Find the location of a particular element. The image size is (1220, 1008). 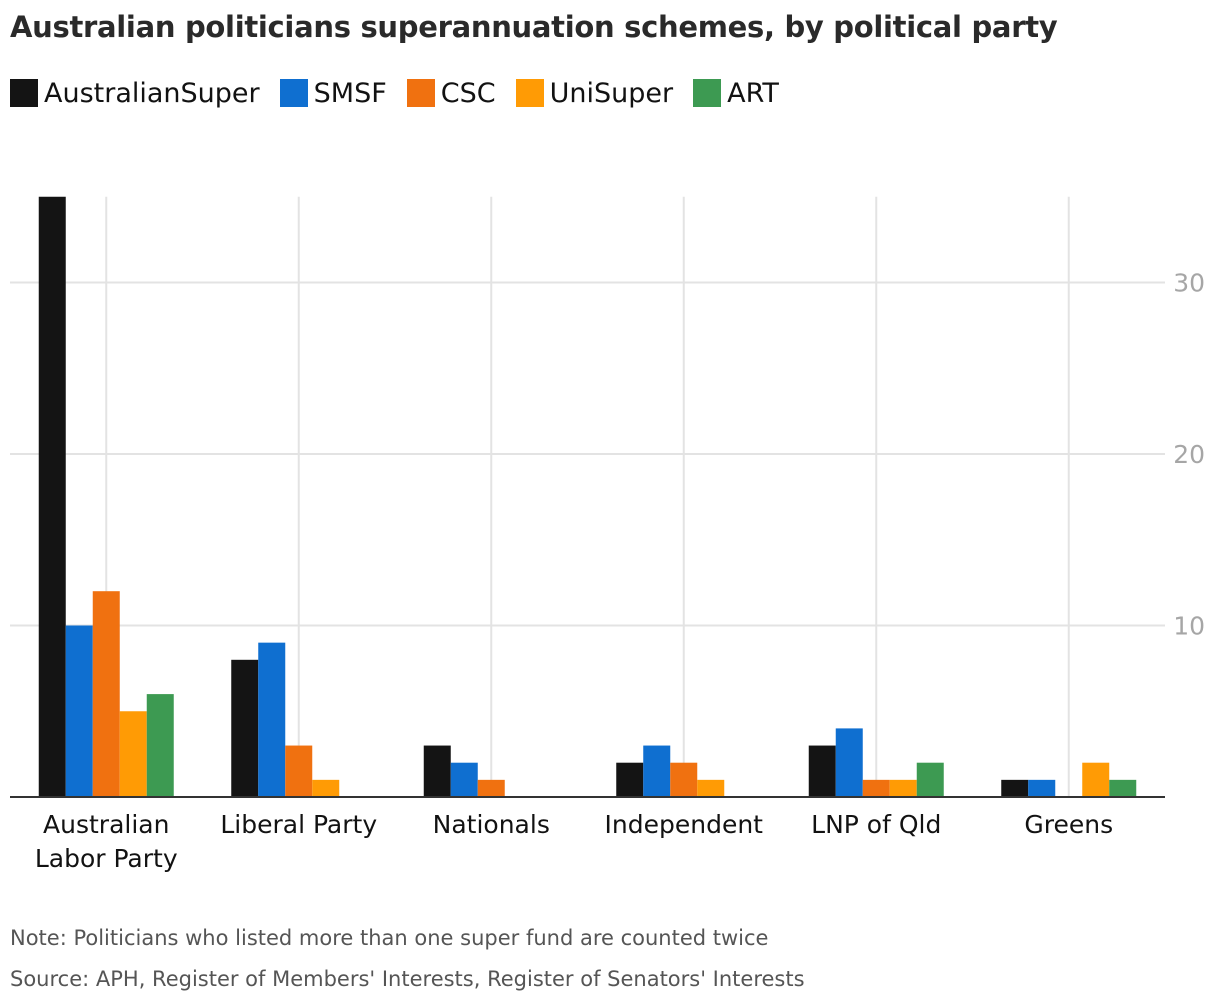

bar-csc-nationals is located at coordinates (491, 788).